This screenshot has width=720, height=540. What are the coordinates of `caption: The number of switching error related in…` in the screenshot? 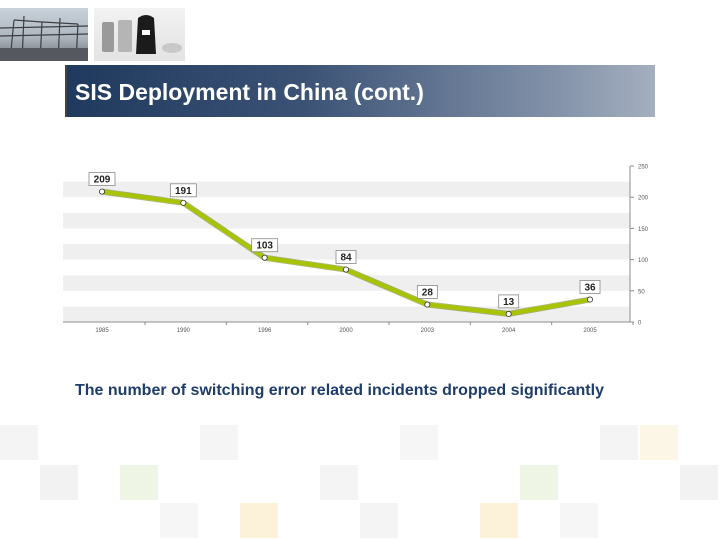 It's located at (339, 390).